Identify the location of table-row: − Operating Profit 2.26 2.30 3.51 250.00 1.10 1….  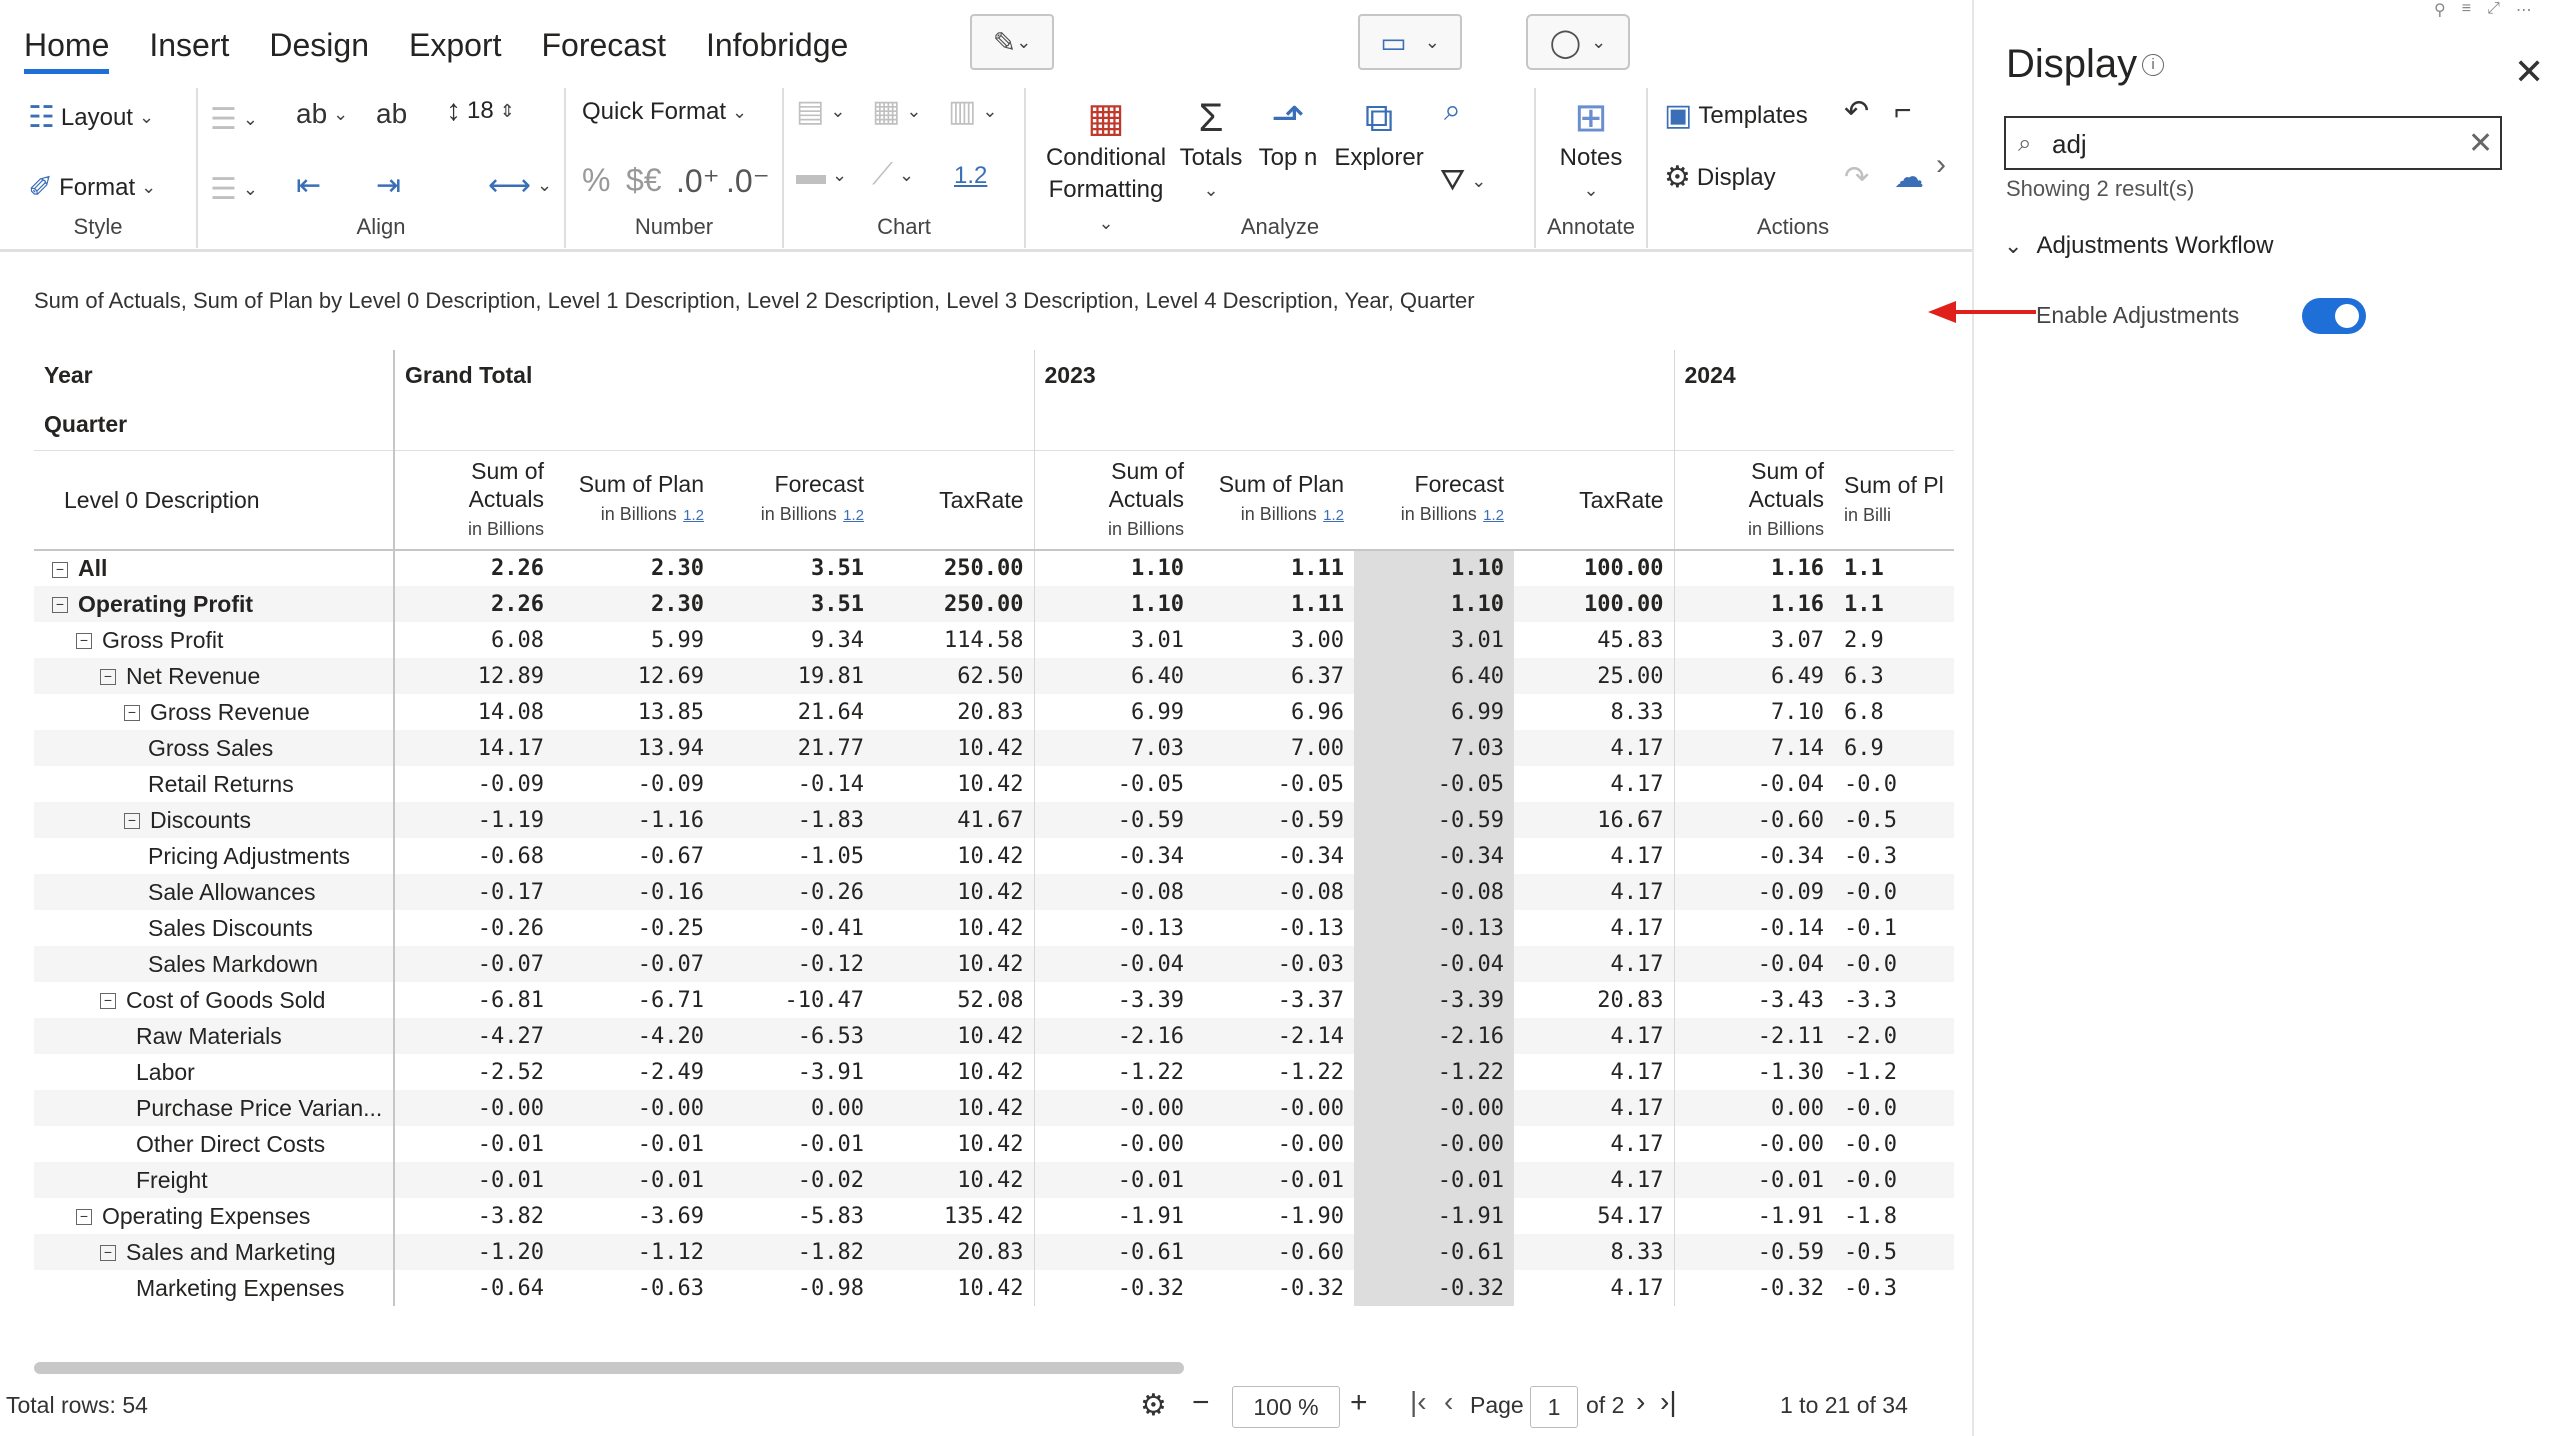
(994, 604).